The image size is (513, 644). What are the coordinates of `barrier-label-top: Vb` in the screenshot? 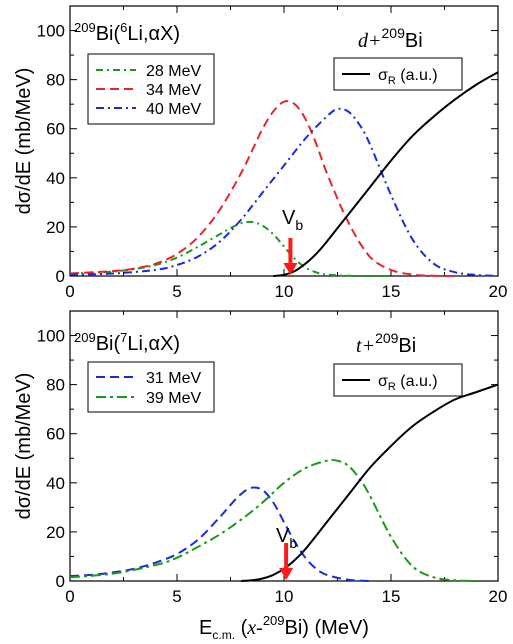 It's located at (292, 220).